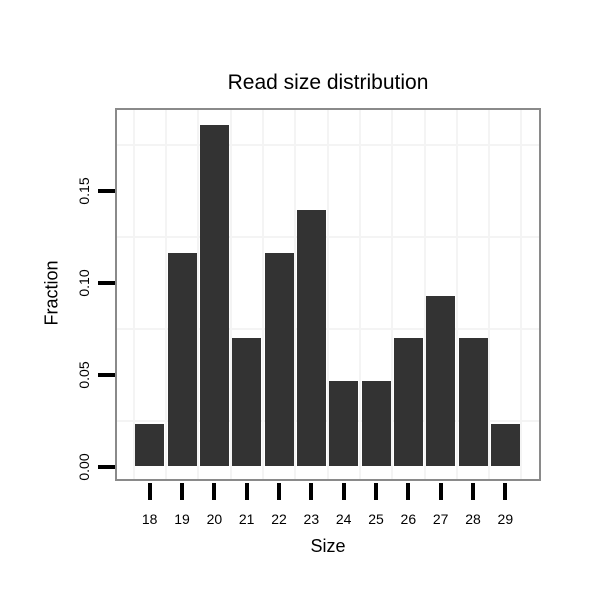 The height and width of the screenshot is (600, 600). What do you see at coordinates (214, 519) in the screenshot?
I see `x-tick-label: 20` at bounding box center [214, 519].